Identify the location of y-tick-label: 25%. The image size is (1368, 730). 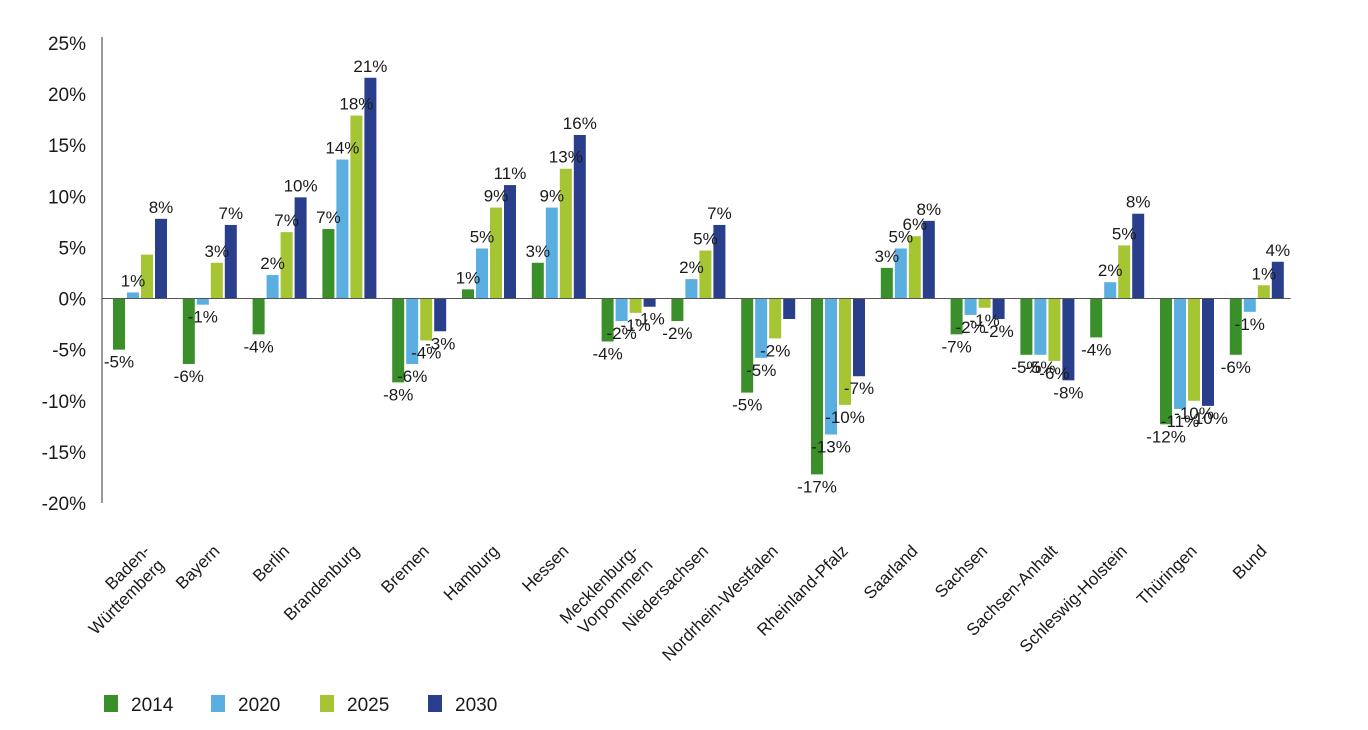
(67, 44).